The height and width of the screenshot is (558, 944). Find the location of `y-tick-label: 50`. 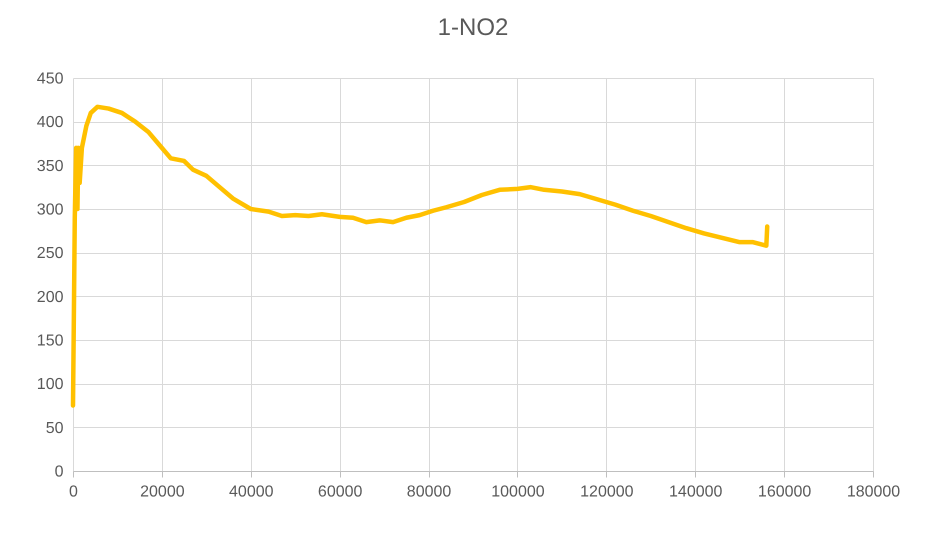

y-tick-label: 50 is located at coordinates (55, 428).